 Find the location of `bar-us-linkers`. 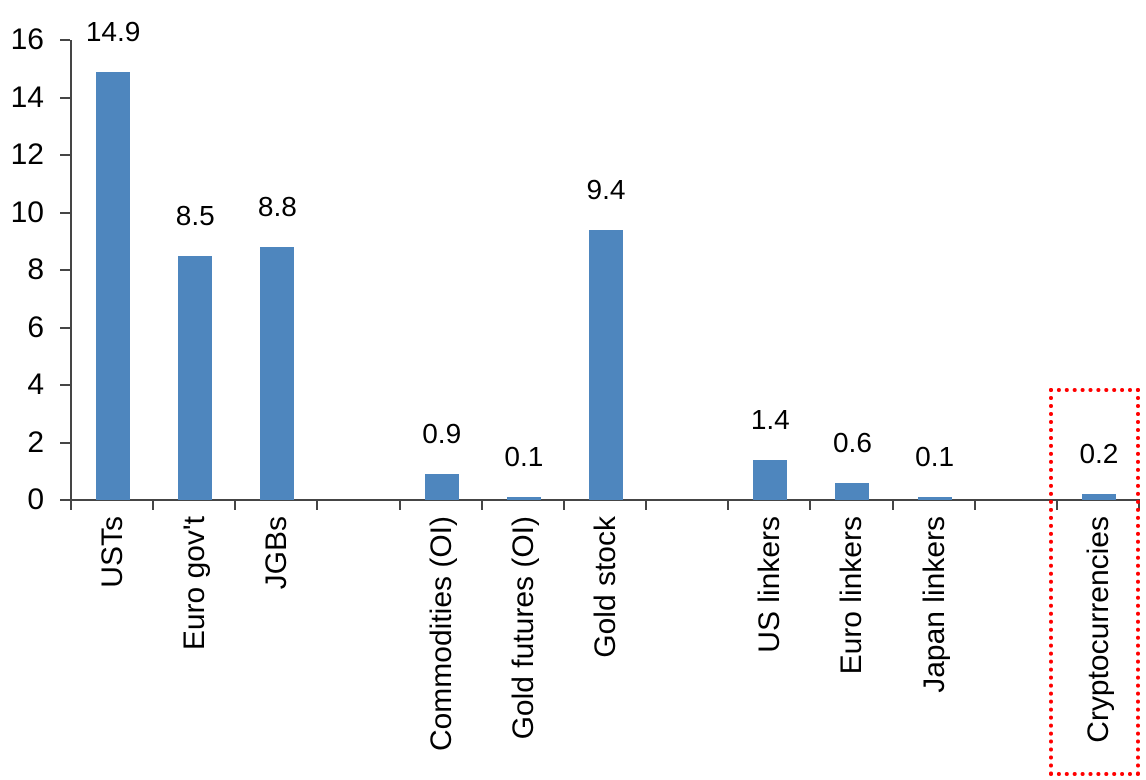

bar-us-linkers is located at coordinates (770, 479).